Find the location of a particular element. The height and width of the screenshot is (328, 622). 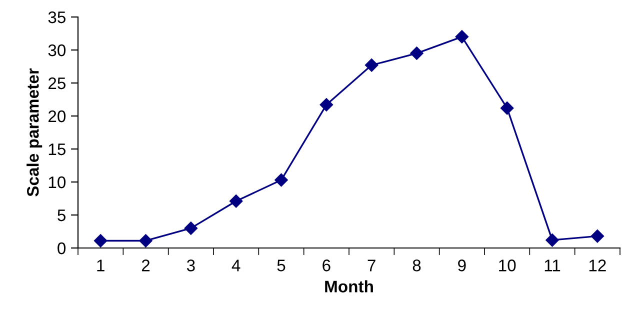

y-tick-label: 10 is located at coordinates (57, 182).